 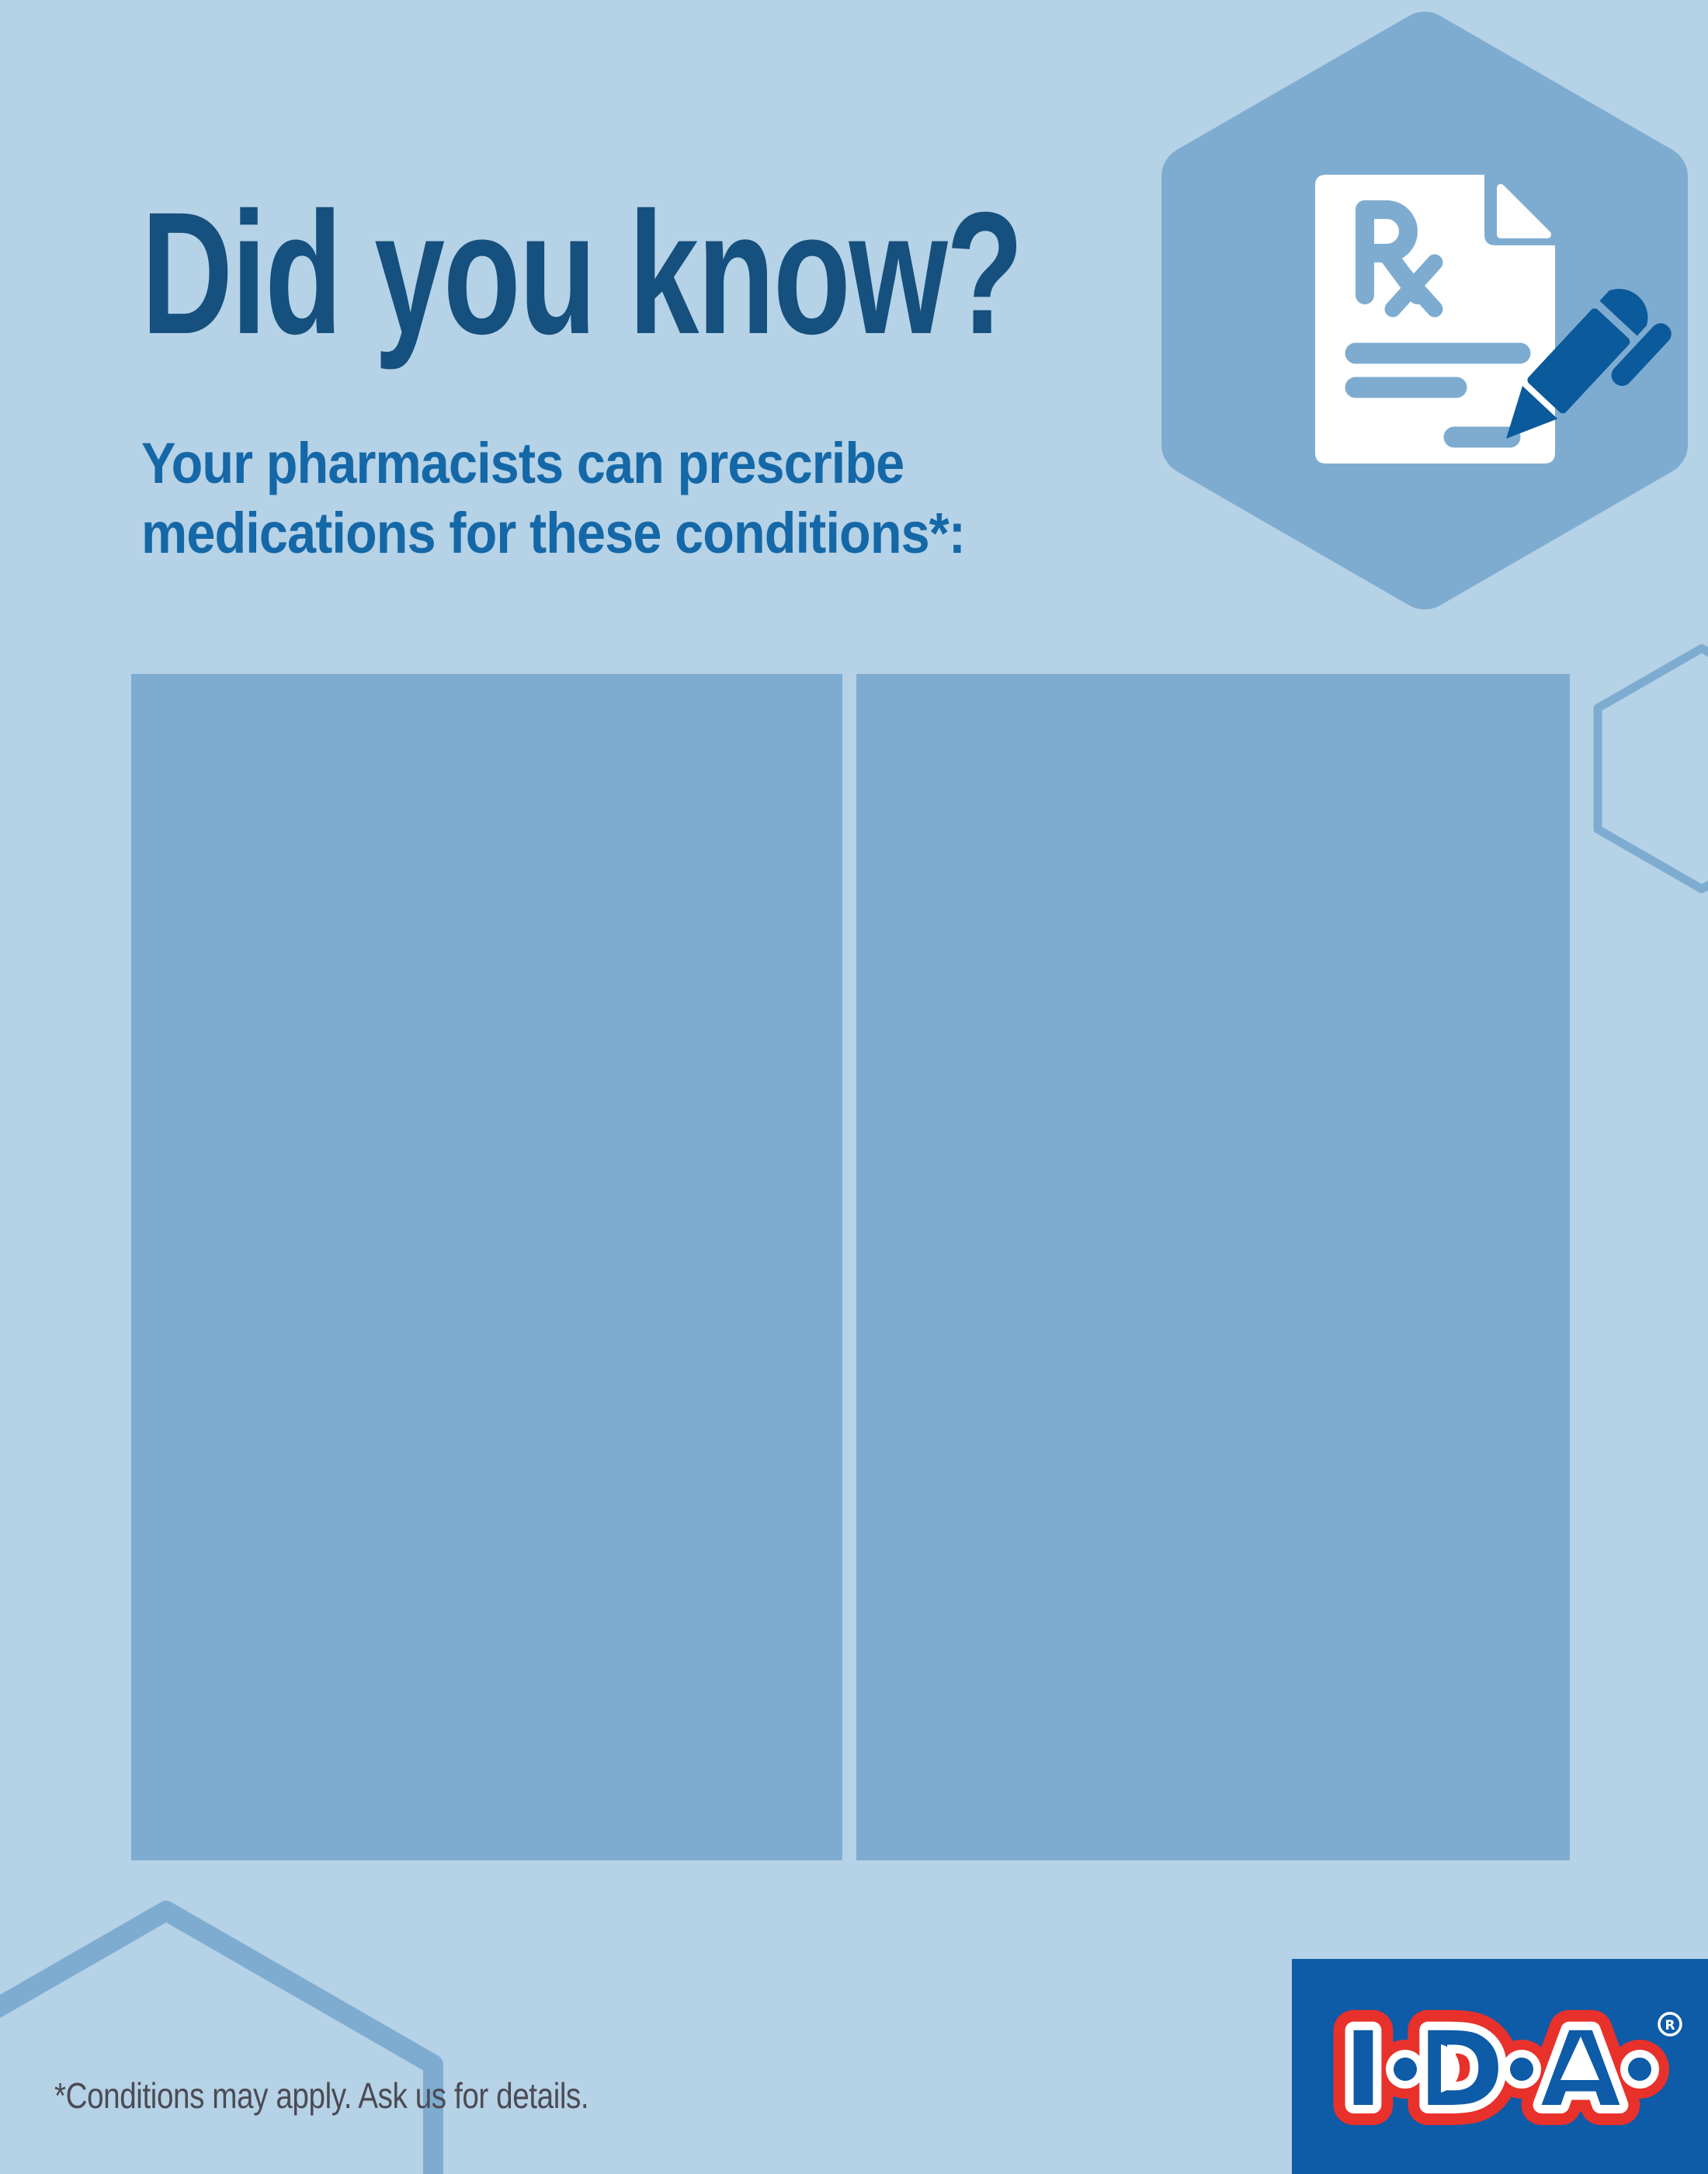 I want to click on logo-white-outline-layer: I D A, so click(x=1497, y=2070).